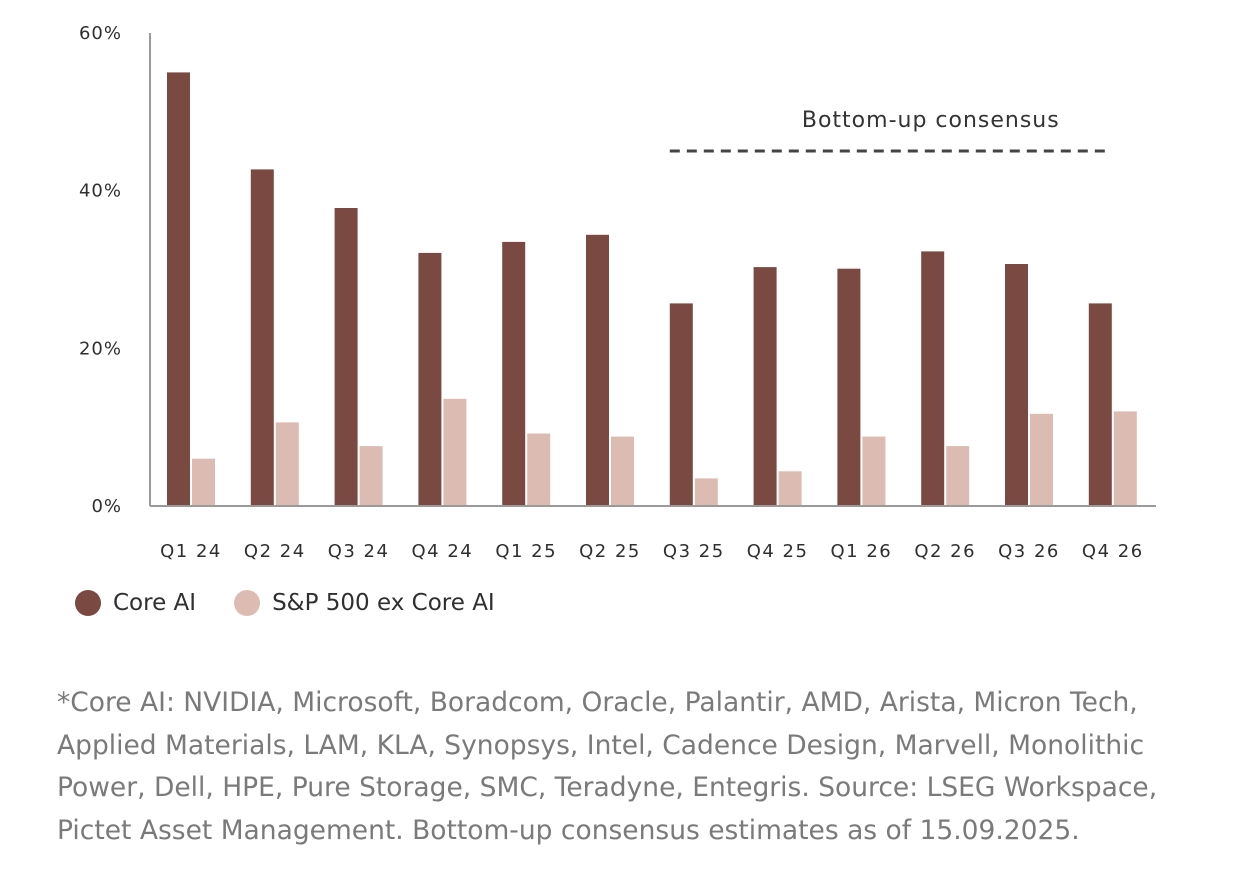 The image size is (1234, 896). Describe the element at coordinates (945, 551) in the screenshot. I see `x-tick-label: Q2 26` at that location.